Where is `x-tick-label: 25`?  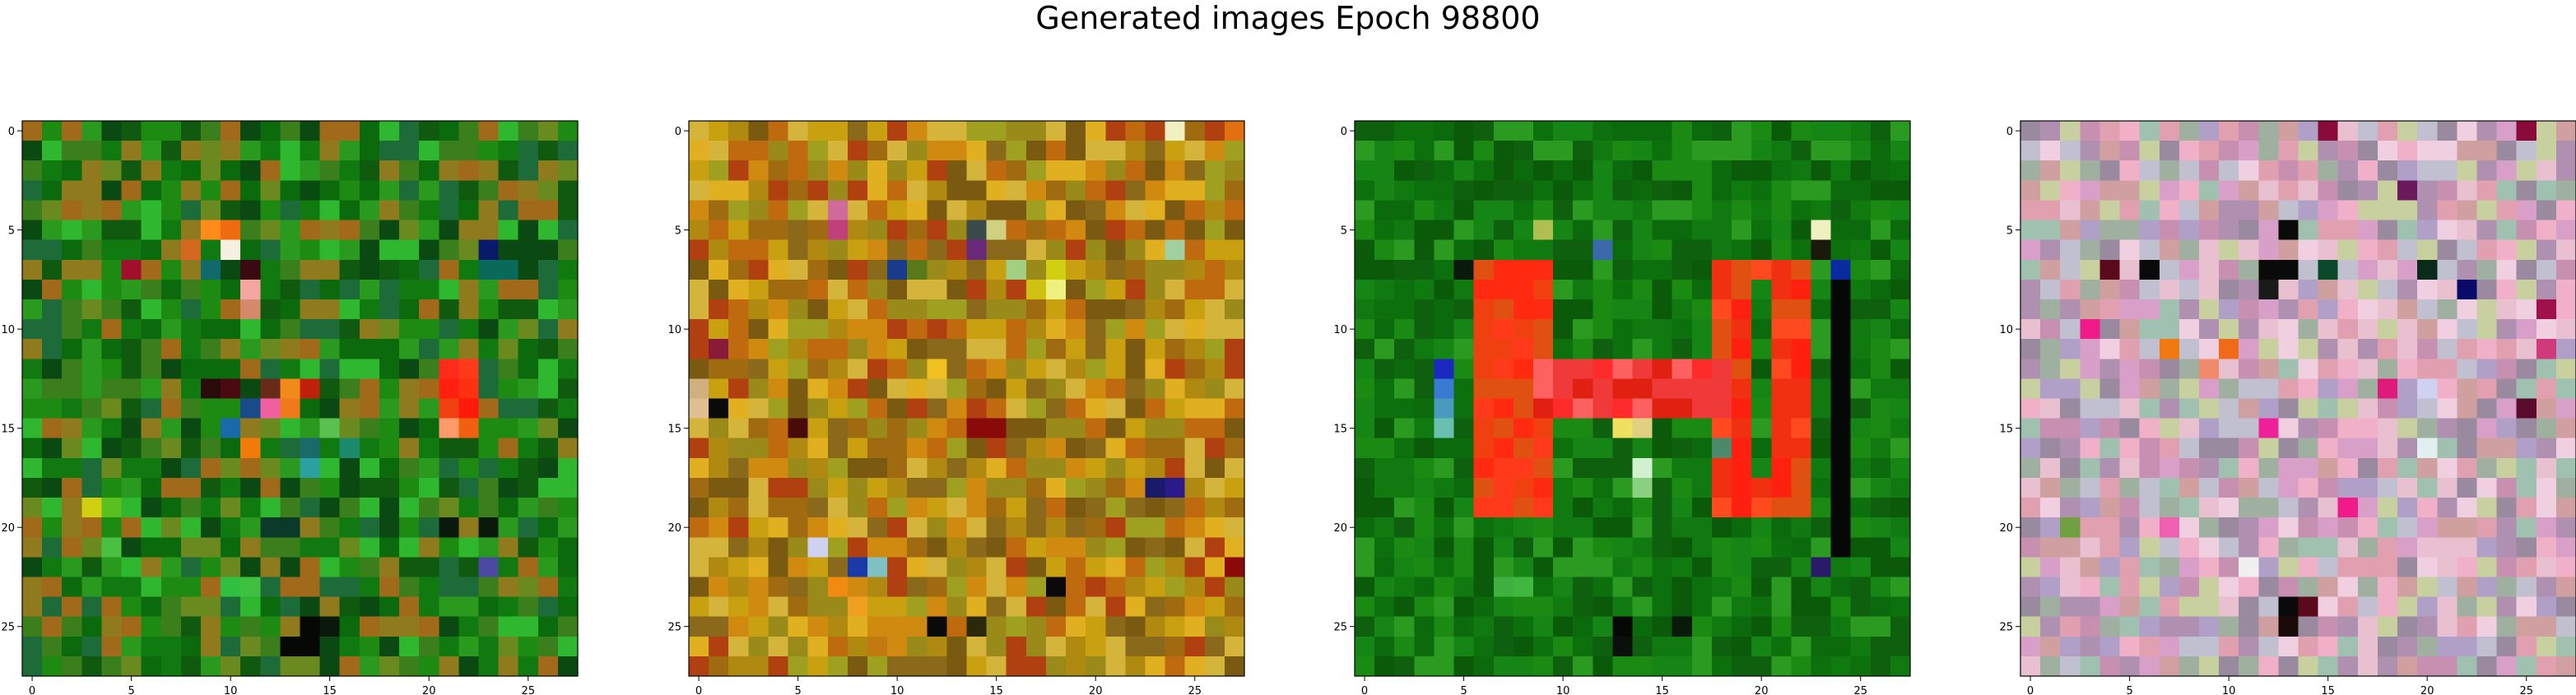 x-tick-label: 25 is located at coordinates (528, 690).